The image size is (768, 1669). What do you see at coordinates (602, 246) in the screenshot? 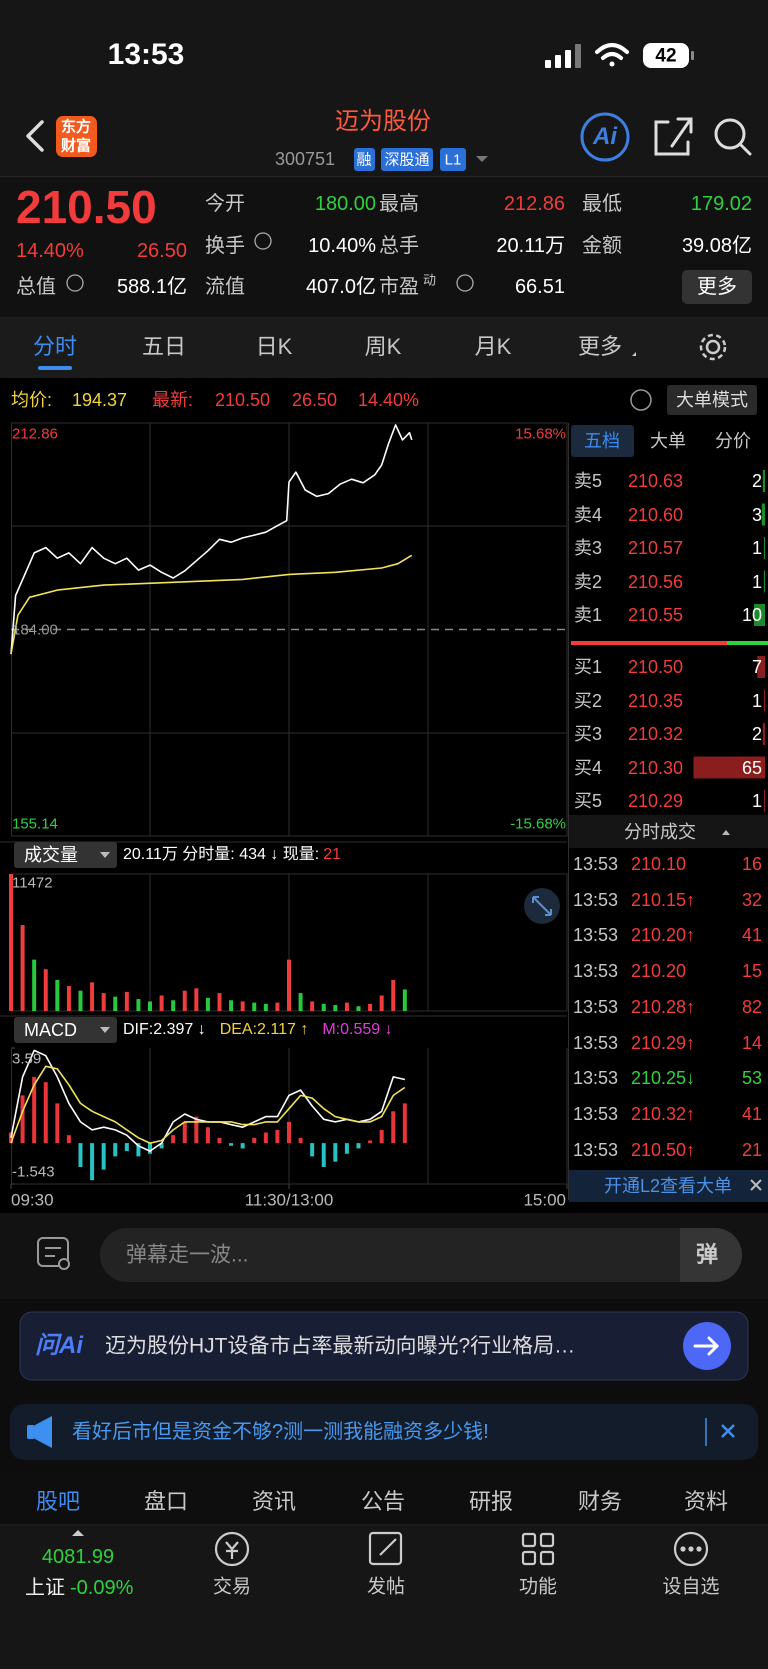
I see `field-label: 金额` at bounding box center [602, 246].